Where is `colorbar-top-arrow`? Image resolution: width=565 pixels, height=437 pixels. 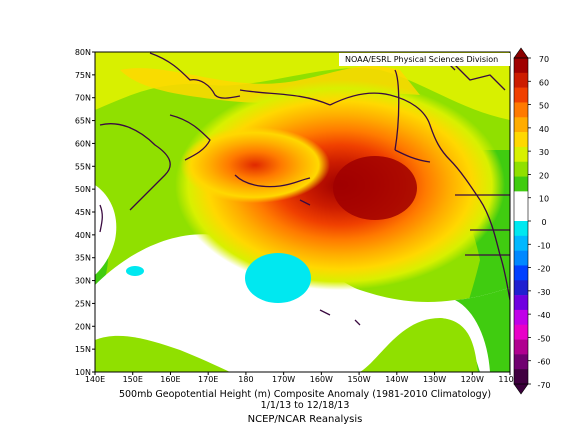 colorbar-top-arrow is located at coordinates (521, 53).